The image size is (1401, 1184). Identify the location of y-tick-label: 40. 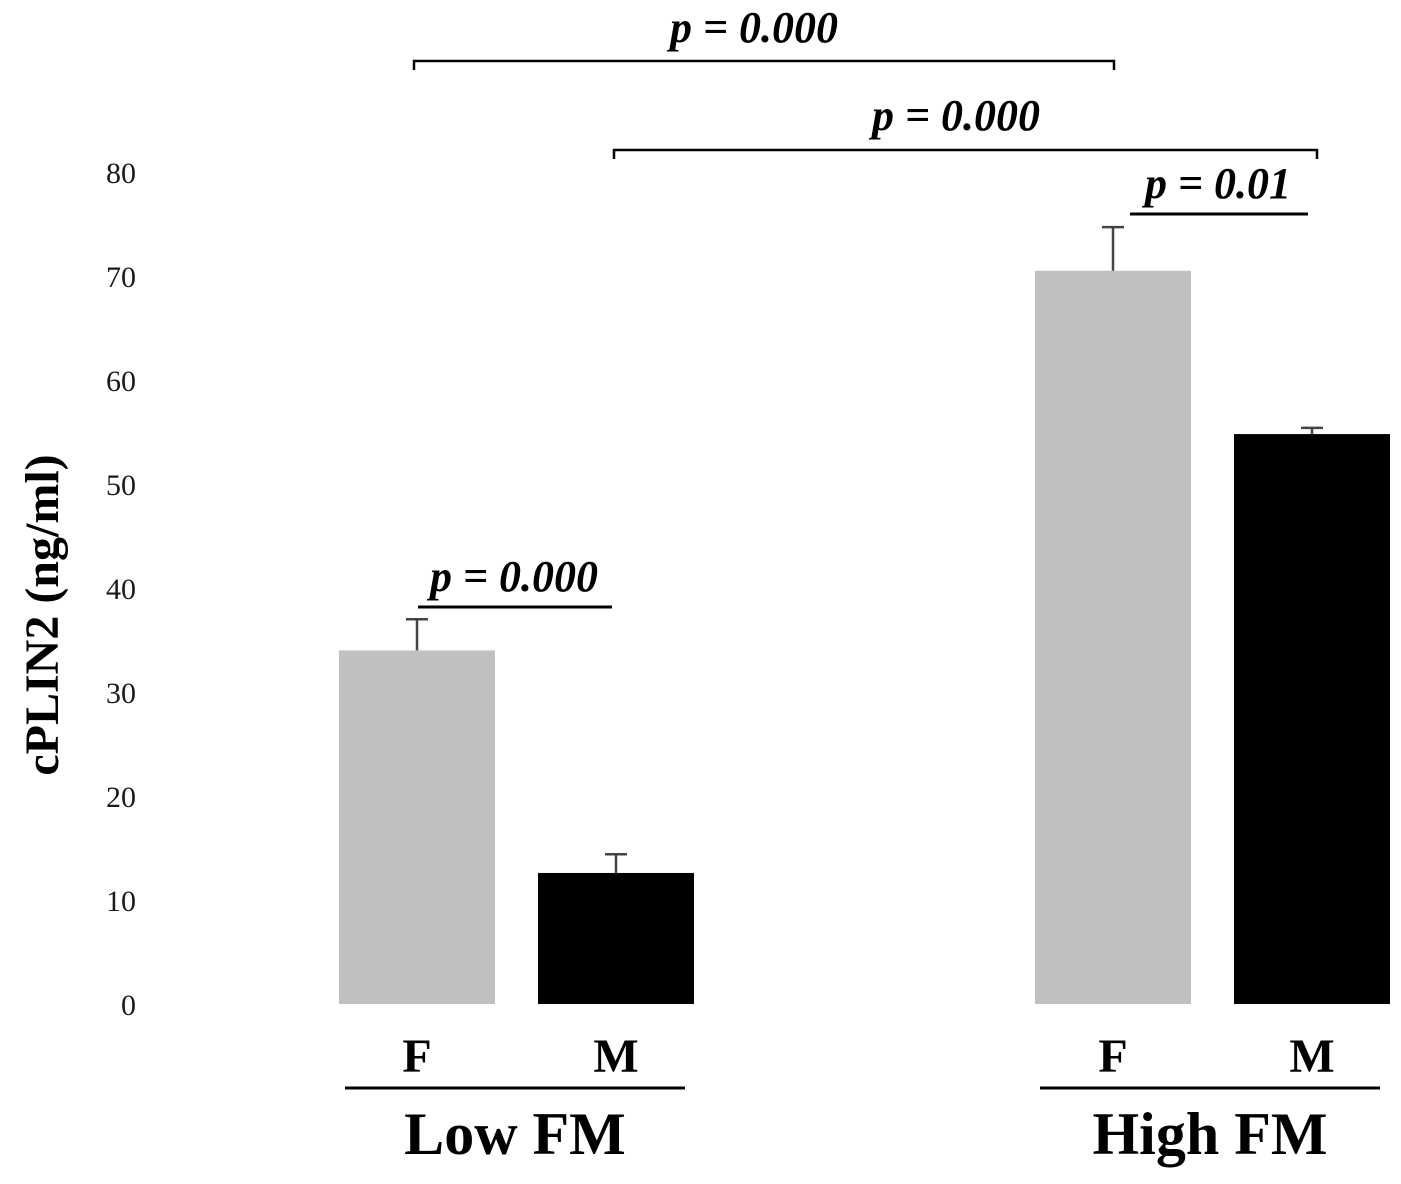
(121, 589).